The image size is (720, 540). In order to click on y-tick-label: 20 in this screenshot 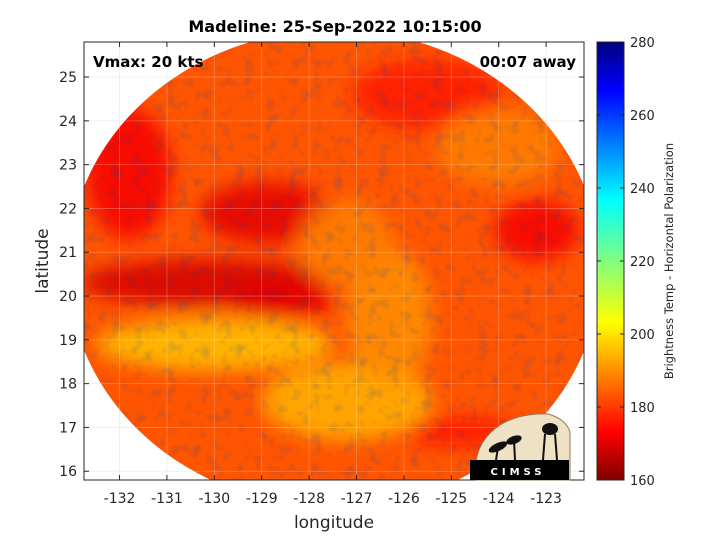, I will do `click(68, 297)`.